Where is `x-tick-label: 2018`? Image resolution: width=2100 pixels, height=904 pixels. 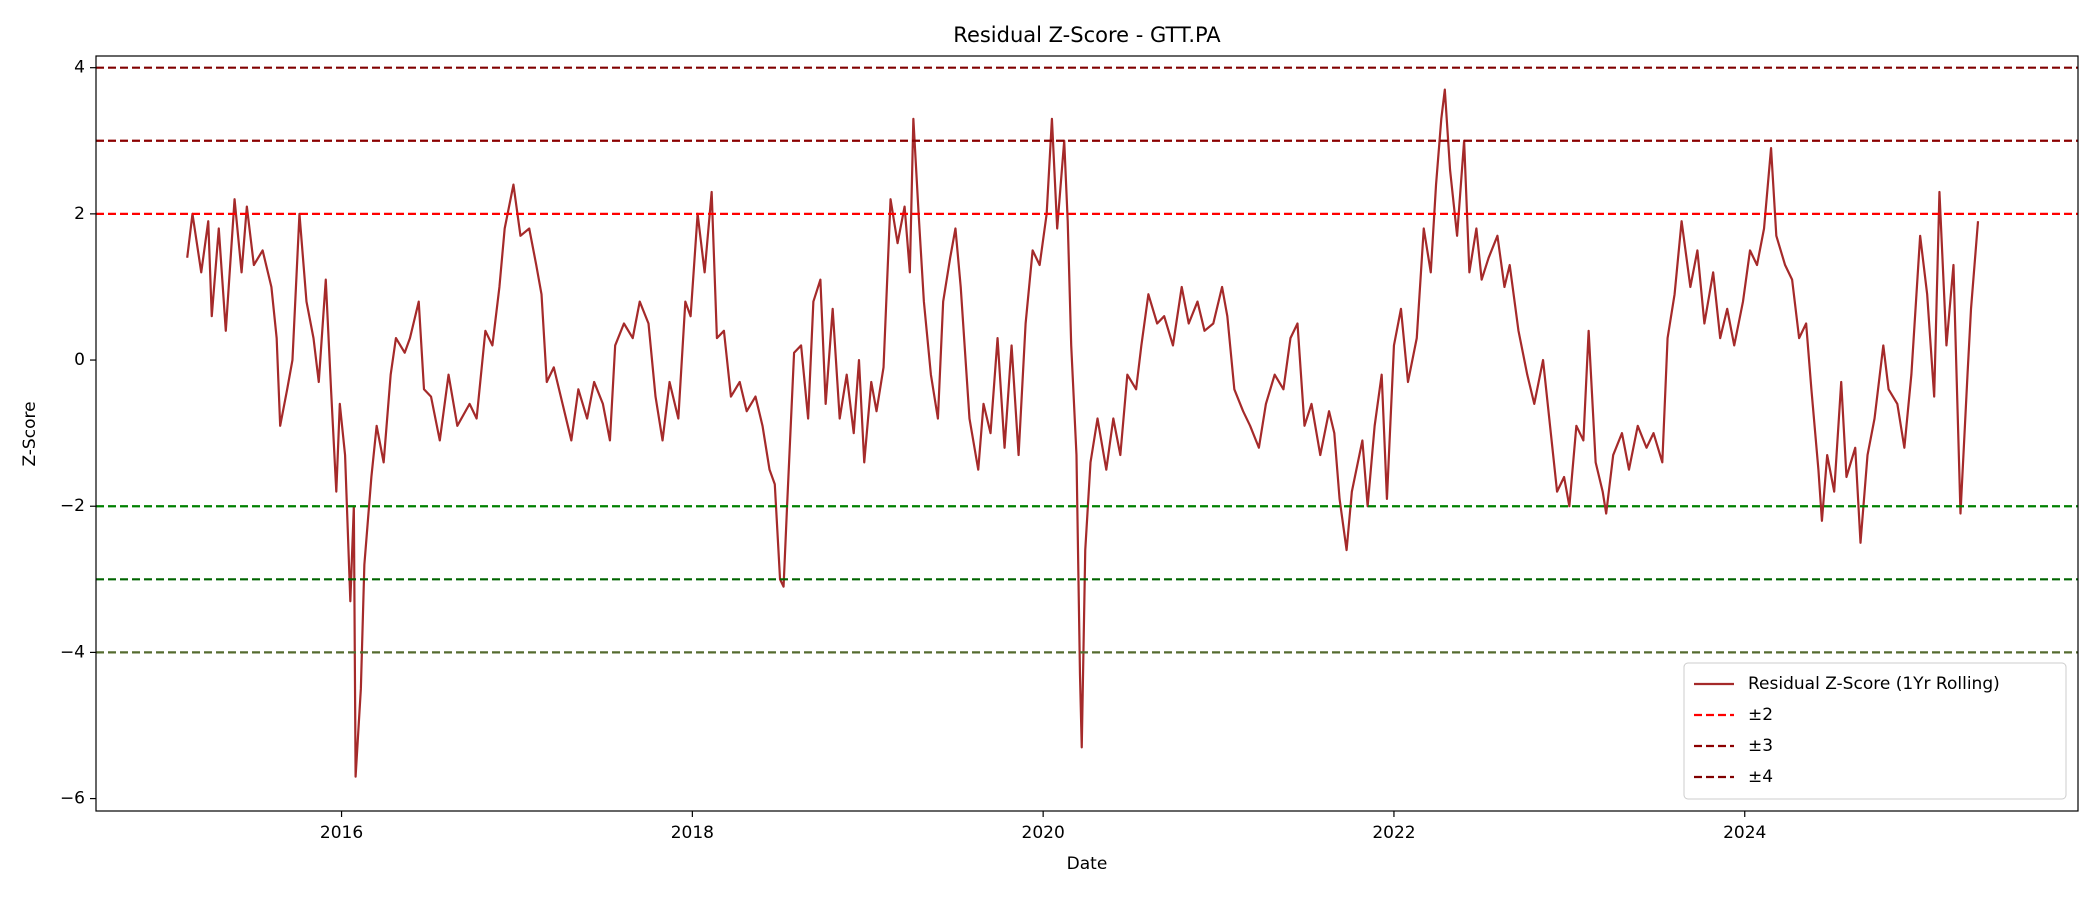 x-tick-label: 2018 is located at coordinates (692, 833).